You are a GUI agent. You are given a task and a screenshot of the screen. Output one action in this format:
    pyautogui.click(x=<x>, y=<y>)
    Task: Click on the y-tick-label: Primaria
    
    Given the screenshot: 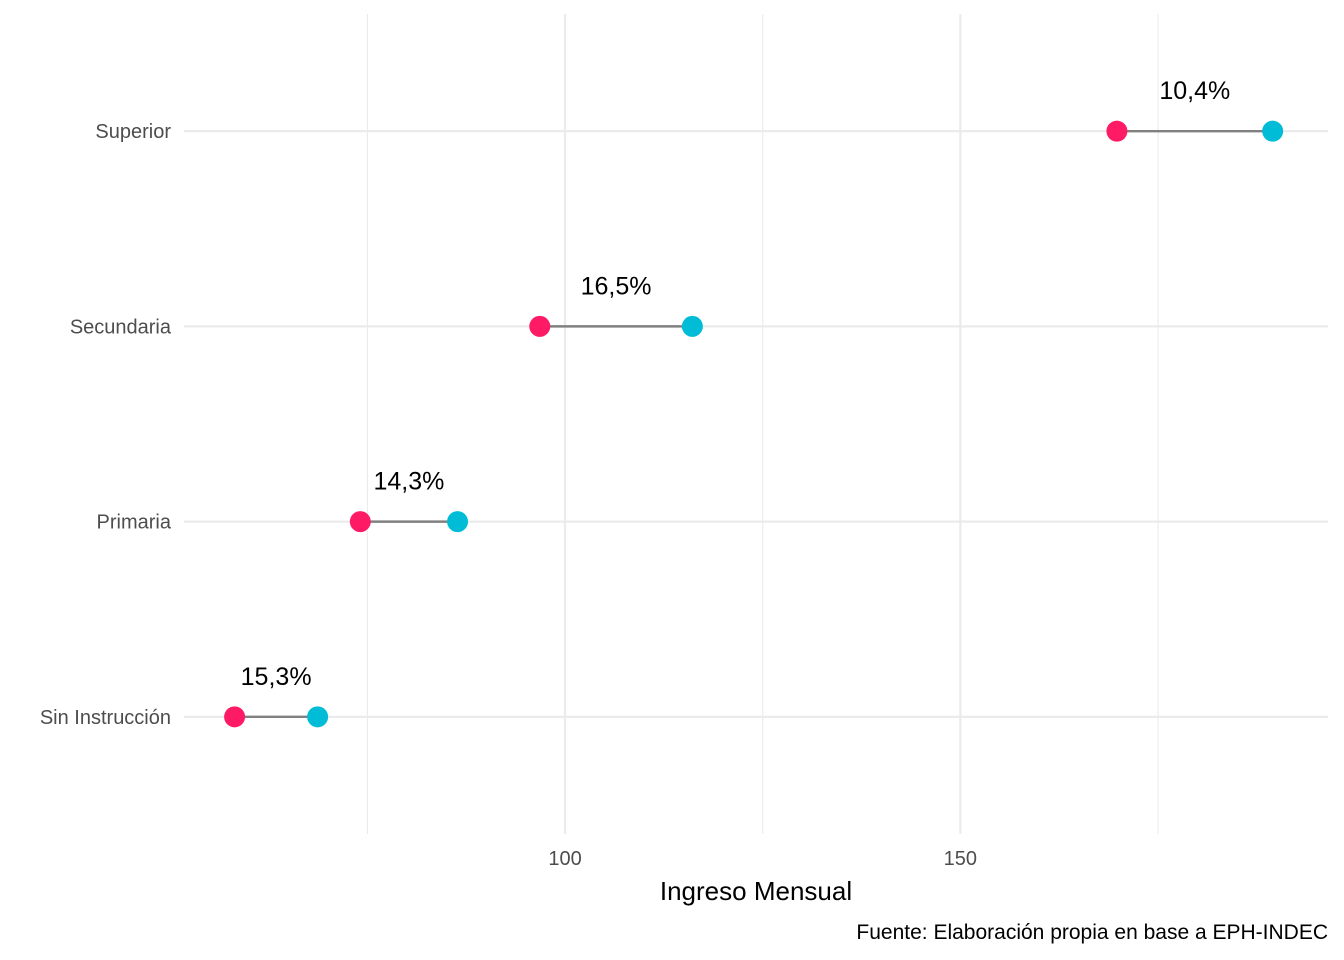 What is the action you would take?
    pyautogui.click(x=134, y=523)
    